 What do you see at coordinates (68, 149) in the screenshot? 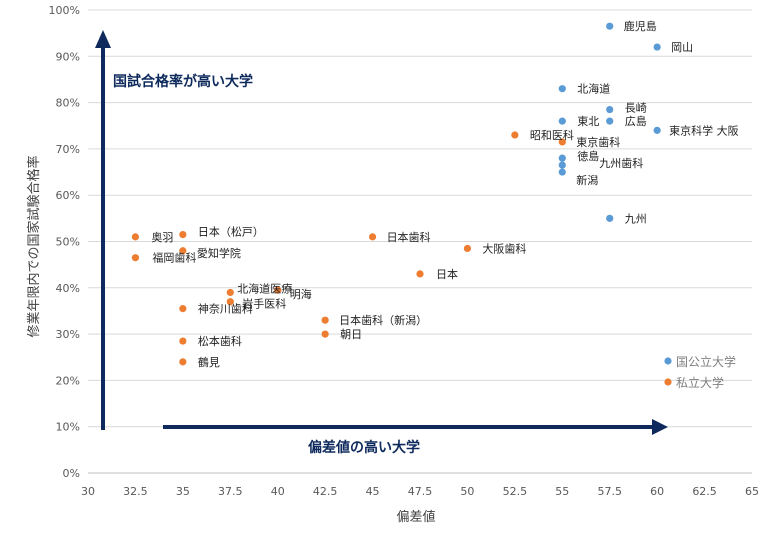
I see `y-tick-label: 70%` at bounding box center [68, 149].